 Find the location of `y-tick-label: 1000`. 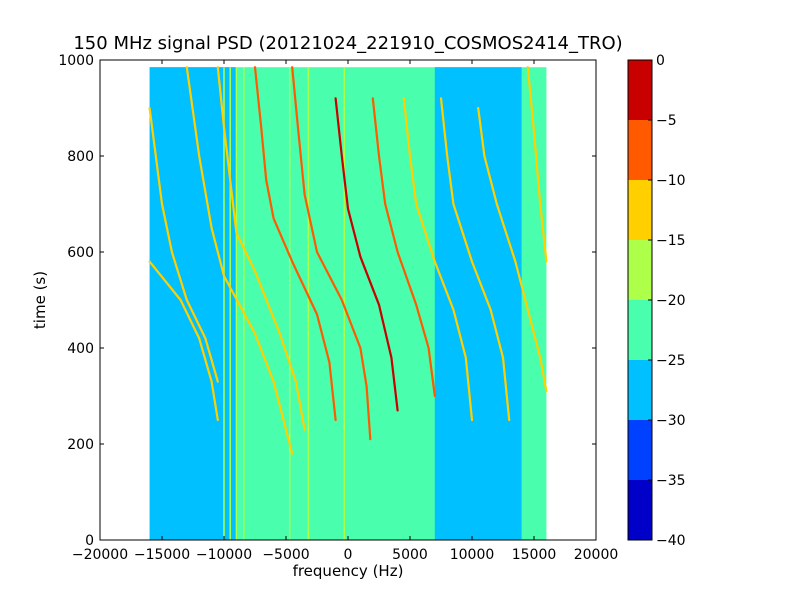

y-tick-label: 1000 is located at coordinates (76, 61).